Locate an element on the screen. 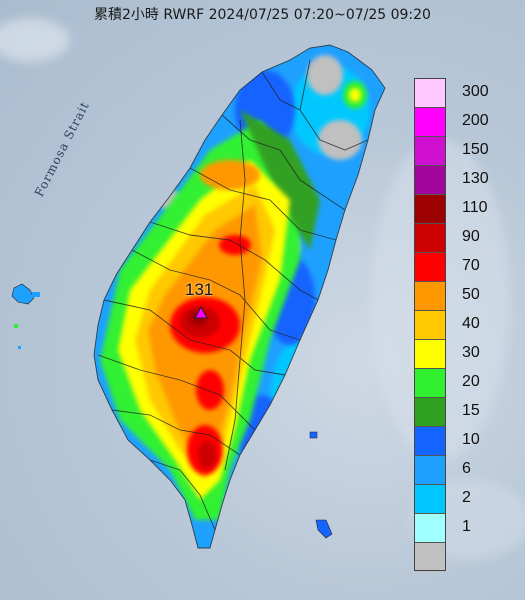 The height and width of the screenshot is (600, 525). legend-row: 150 is located at coordinates (461, 151).